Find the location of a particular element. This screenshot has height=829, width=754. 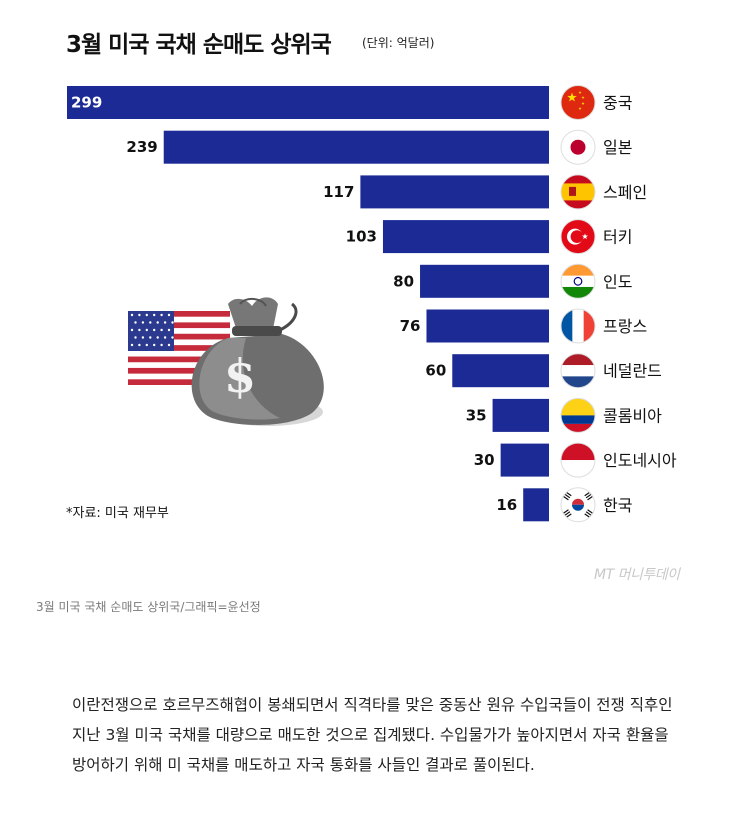

category-label: 프랑스 is located at coordinates (625, 326).